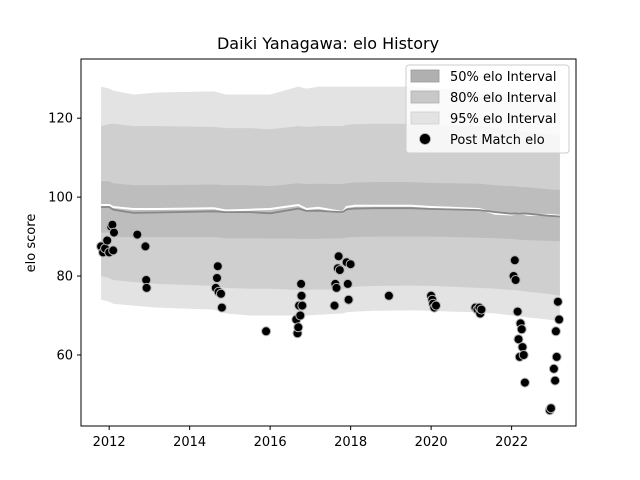 Image resolution: width=640 pixels, height=480 pixels. What do you see at coordinates (64, 277) in the screenshot?
I see `y-tick-label-80: 80` at bounding box center [64, 277].